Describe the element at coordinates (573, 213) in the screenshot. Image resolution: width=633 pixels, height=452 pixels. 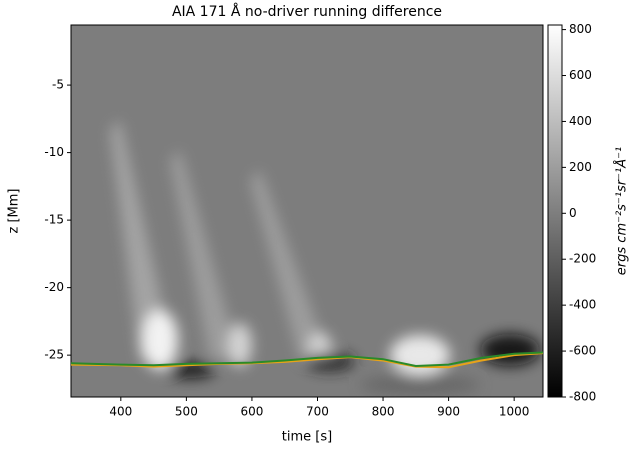
I see `colorbar-tick-label: 0` at that location.